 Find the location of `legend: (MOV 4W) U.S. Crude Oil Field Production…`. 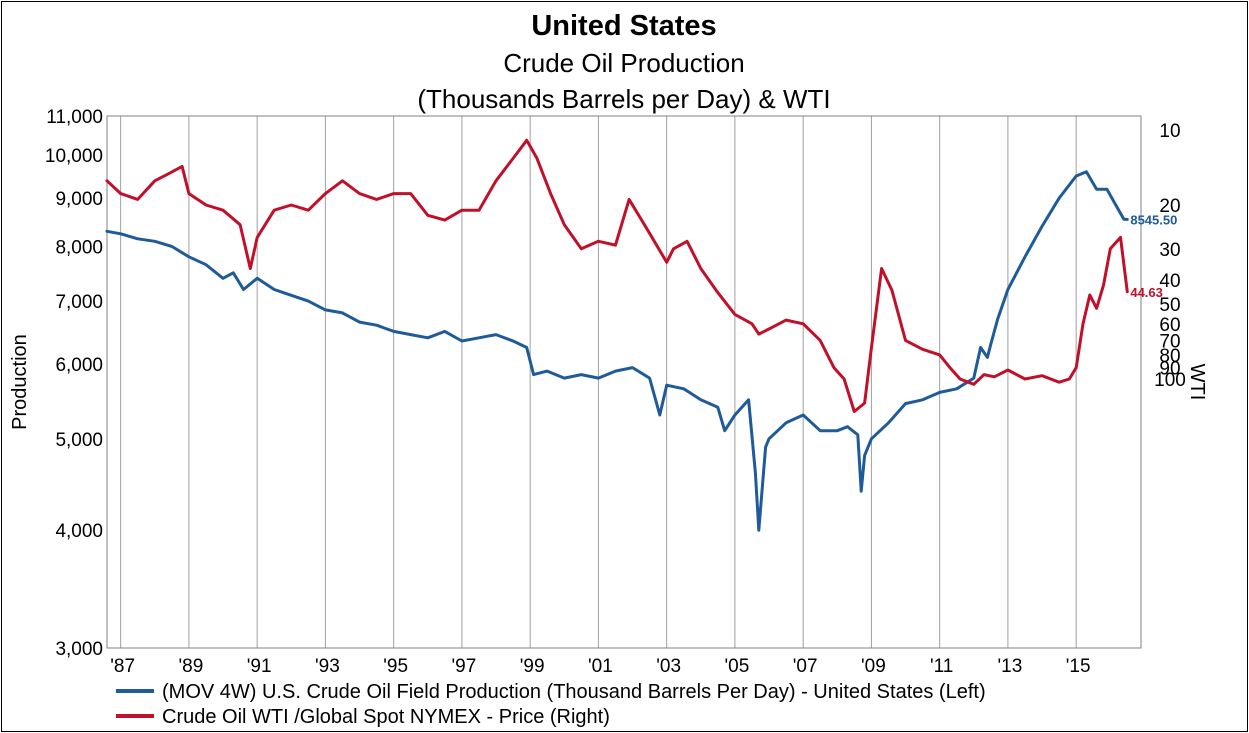

legend: (MOV 4W) U.S. Crude Oil Field Production… is located at coordinates (551, 704).